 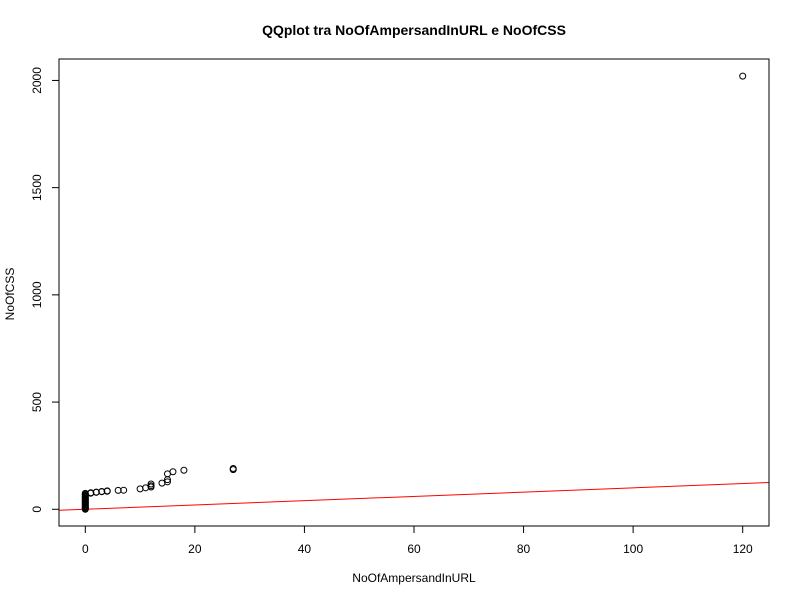 What do you see at coordinates (37, 294) in the screenshot?
I see `y-tick-label: 1000` at bounding box center [37, 294].